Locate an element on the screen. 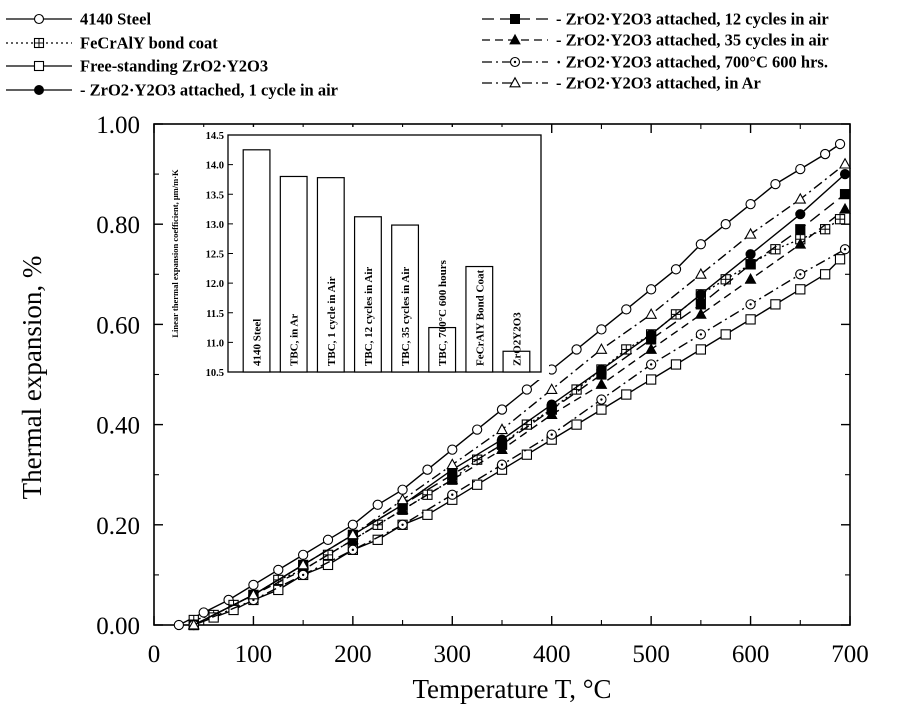 Image resolution: width=924 pixels, height=708 pixels. y-tick-label: 0.80 is located at coordinates (118, 225).